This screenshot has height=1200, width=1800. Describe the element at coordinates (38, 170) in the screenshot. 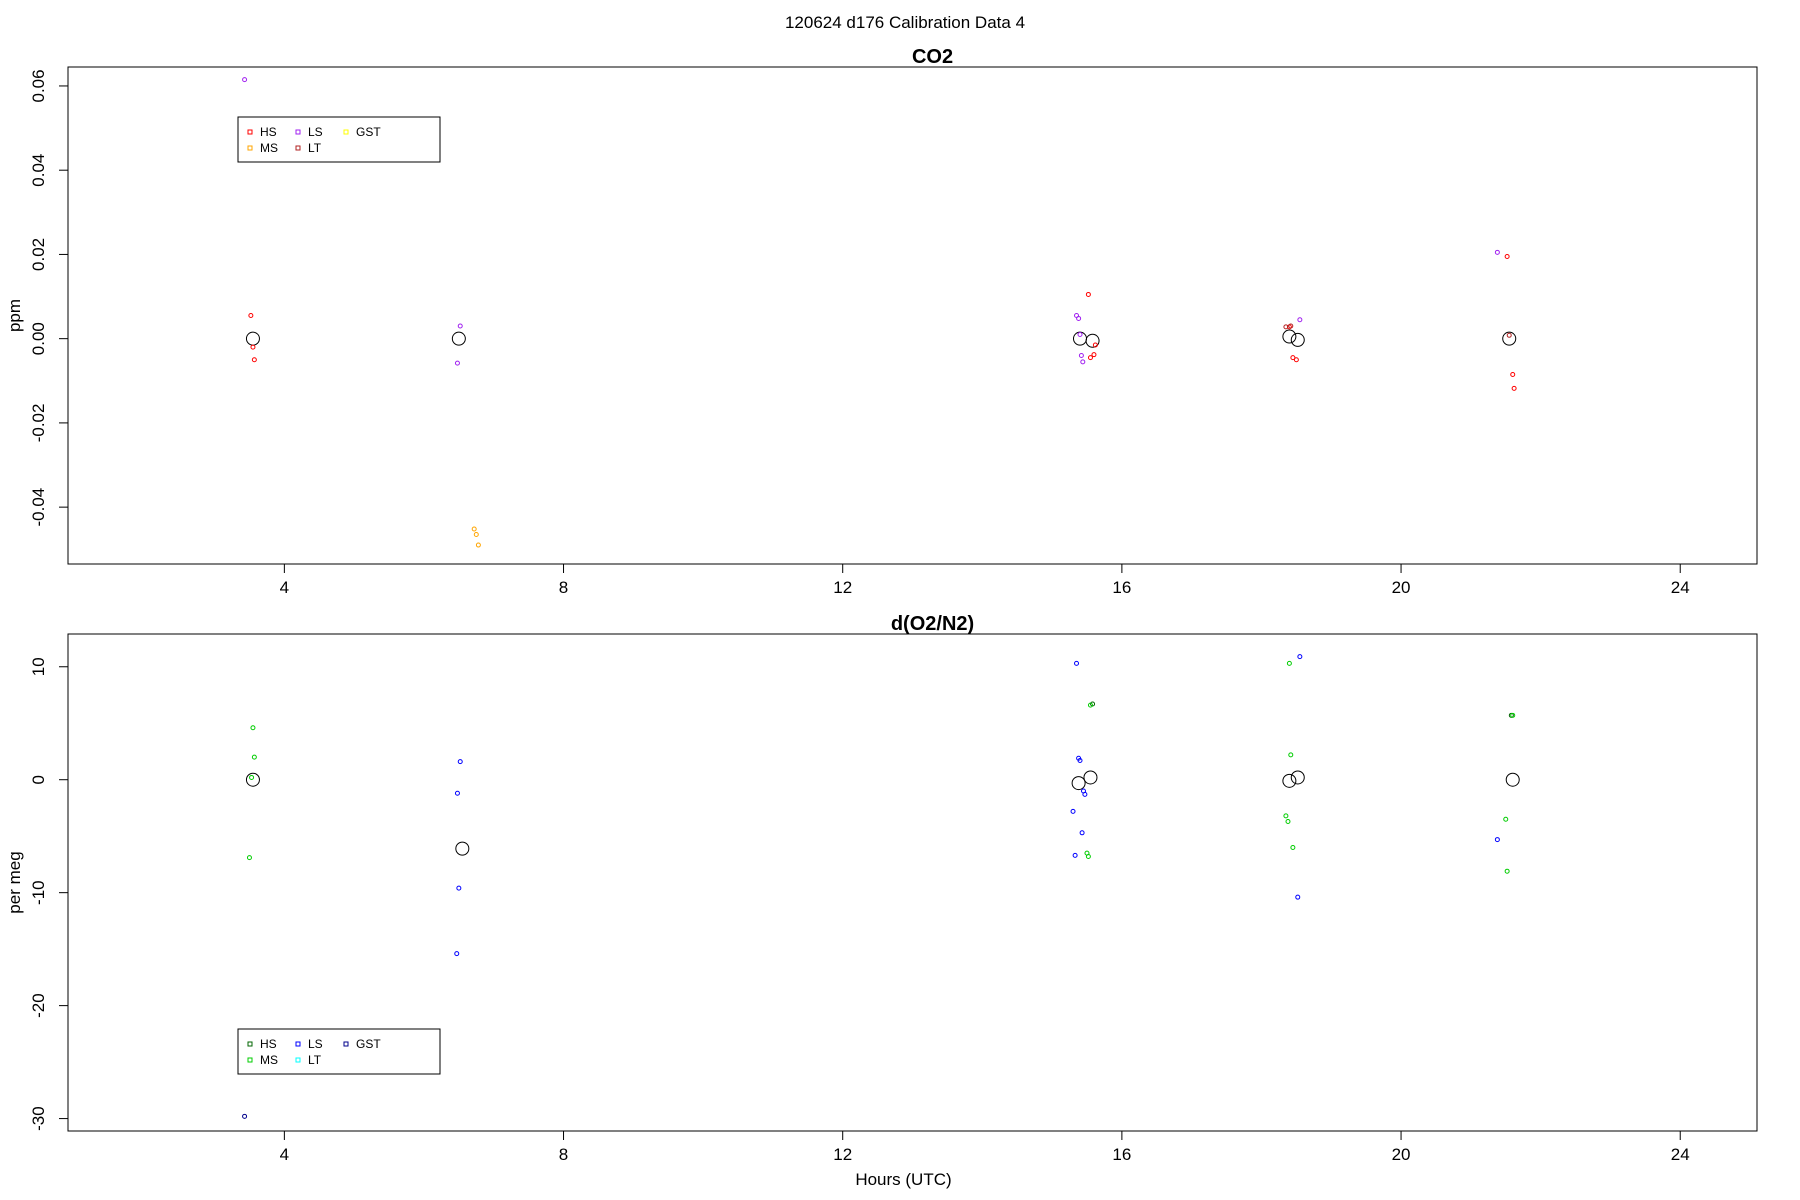

I see `co2-y-tick-label: 0.04` at that location.